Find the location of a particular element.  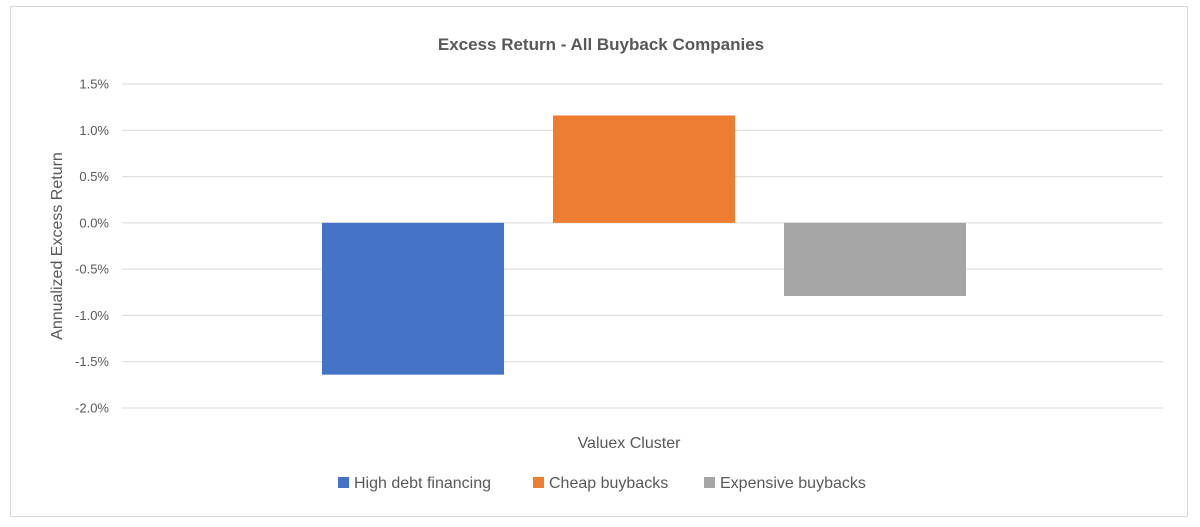

legend-label: High debt financing is located at coordinates (422, 483).